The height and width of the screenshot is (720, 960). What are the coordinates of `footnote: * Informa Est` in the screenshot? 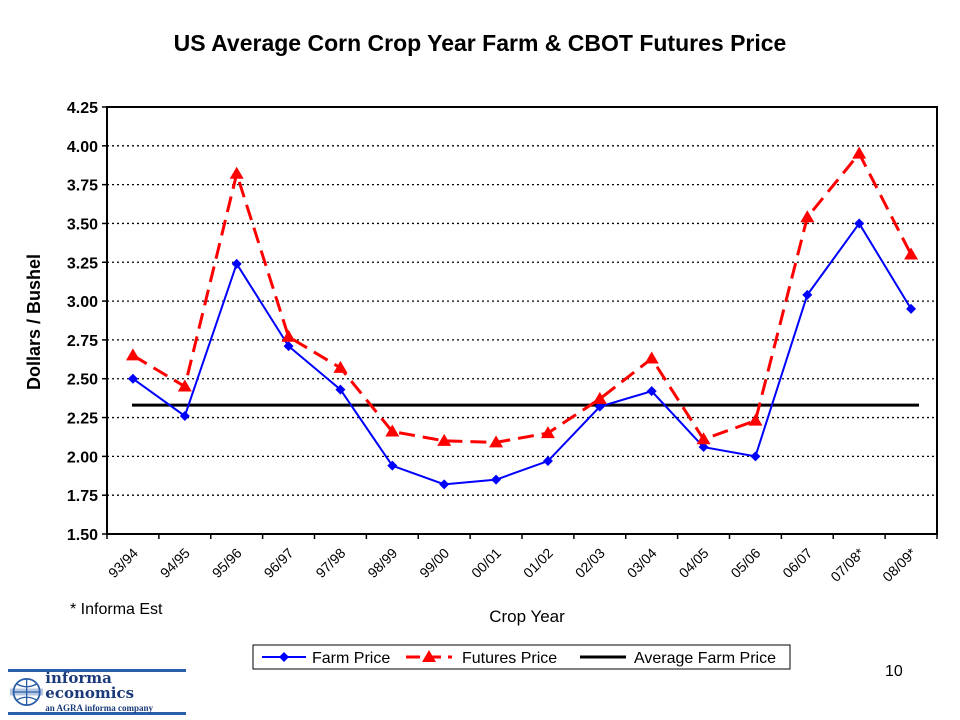 It's located at (116, 609).